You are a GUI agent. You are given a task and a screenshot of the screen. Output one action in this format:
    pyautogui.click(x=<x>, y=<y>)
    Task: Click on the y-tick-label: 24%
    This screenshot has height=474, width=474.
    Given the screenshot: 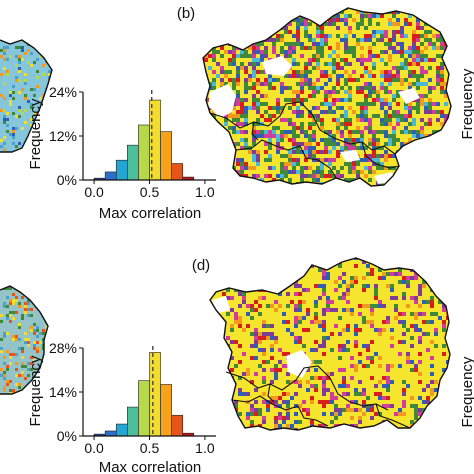 What is the action you would take?
    pyautogui.click(x=63, y=92)
    